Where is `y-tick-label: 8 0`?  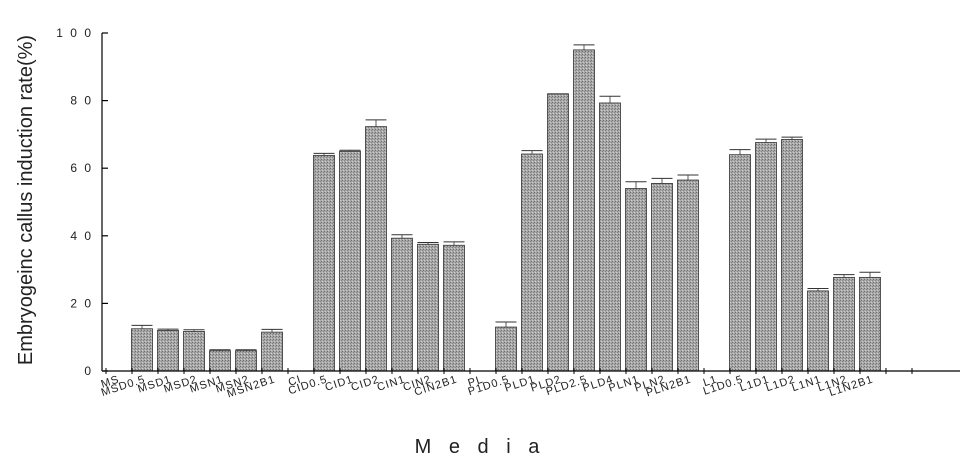 y-tick-label: 8 0 is located at coordinates (81, 101).